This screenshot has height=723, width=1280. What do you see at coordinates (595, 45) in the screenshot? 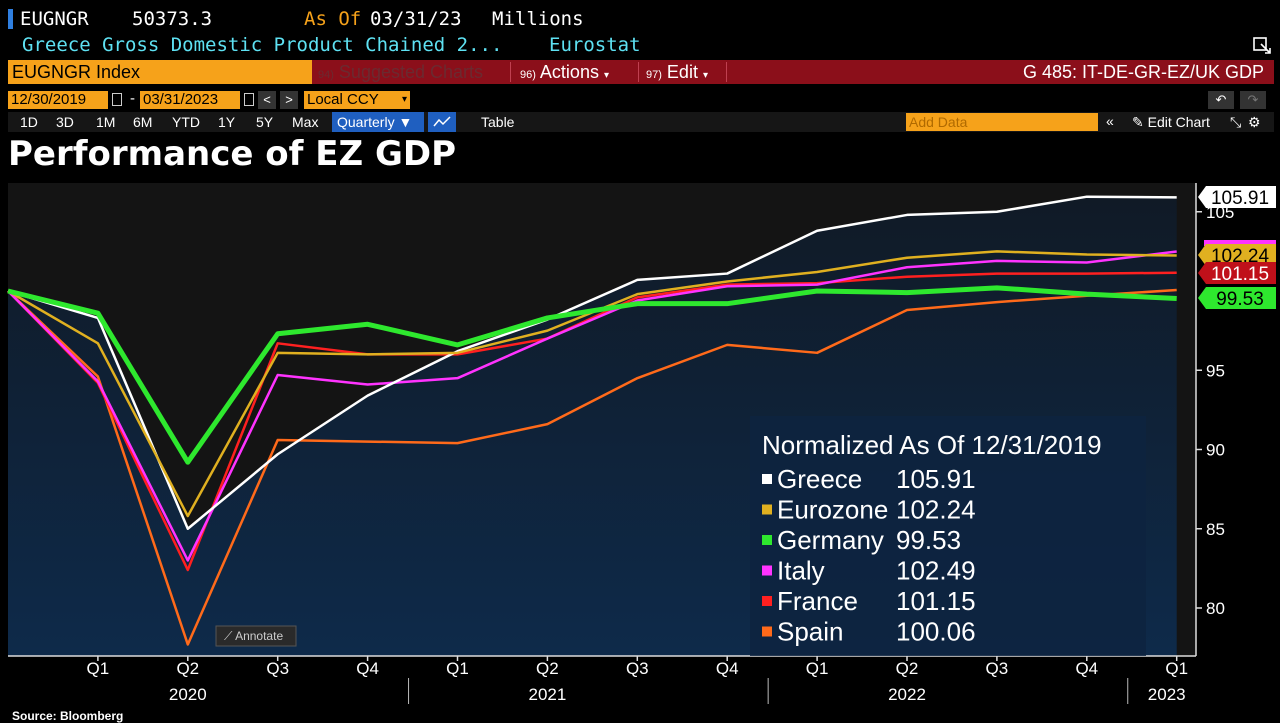
I see `data-source: Eurostat` at bounding box center [595, 45].